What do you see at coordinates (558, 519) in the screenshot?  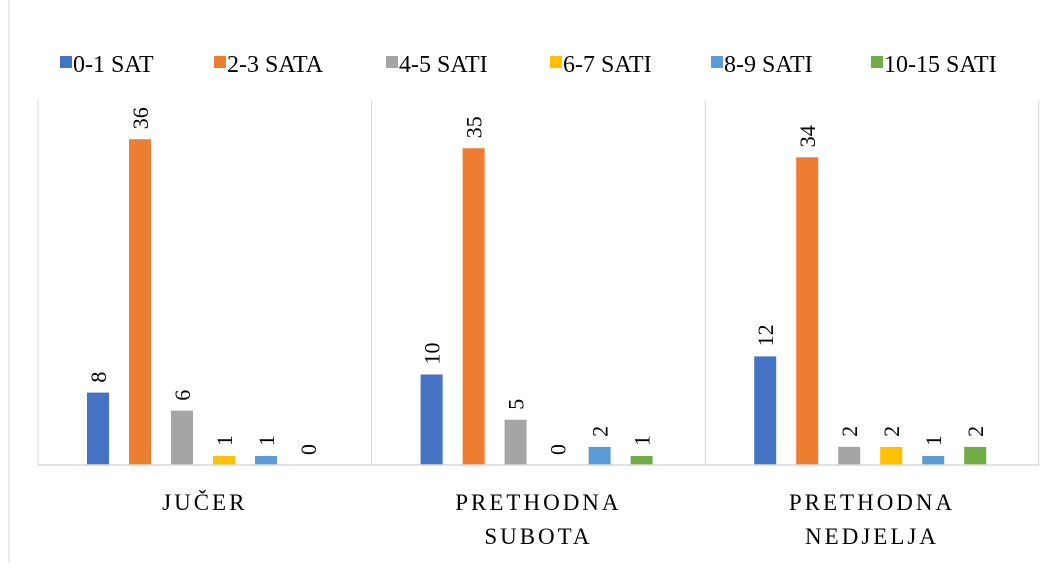 I see `category-labels: JUČER PRETHODNA SUBOTA PRETHODNA NEDJELJA` at bounding box center [558, 519].